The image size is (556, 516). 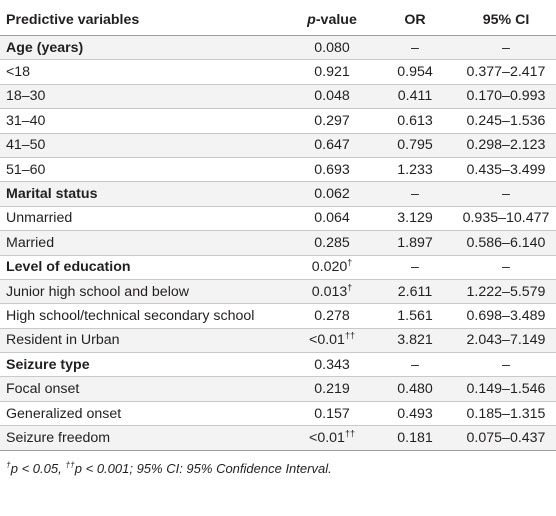 I want to click on footnote-dagger: †, so click(x=8, y=464).